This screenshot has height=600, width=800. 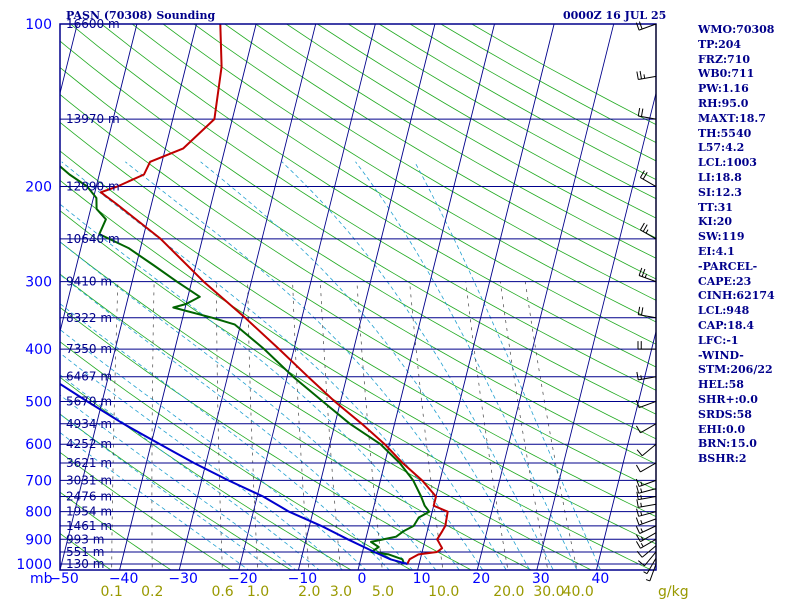 What do you see at coordinates (85, 564) in the screenshot?
I see `height-label: 130 m` at bounding box center [85, 564].